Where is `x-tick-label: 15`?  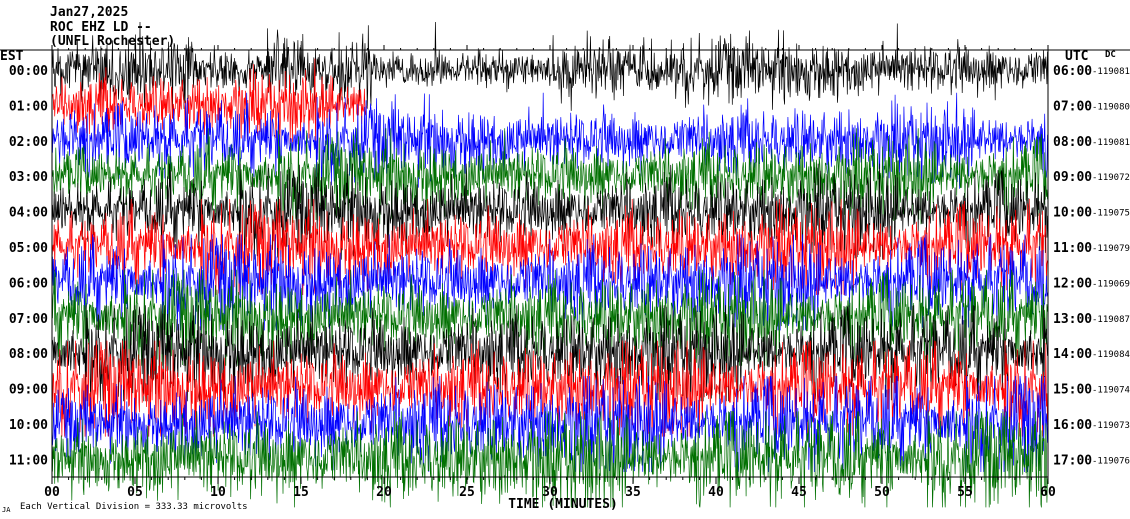
x-tick-label: 15 is located at coordinates (301, 492).